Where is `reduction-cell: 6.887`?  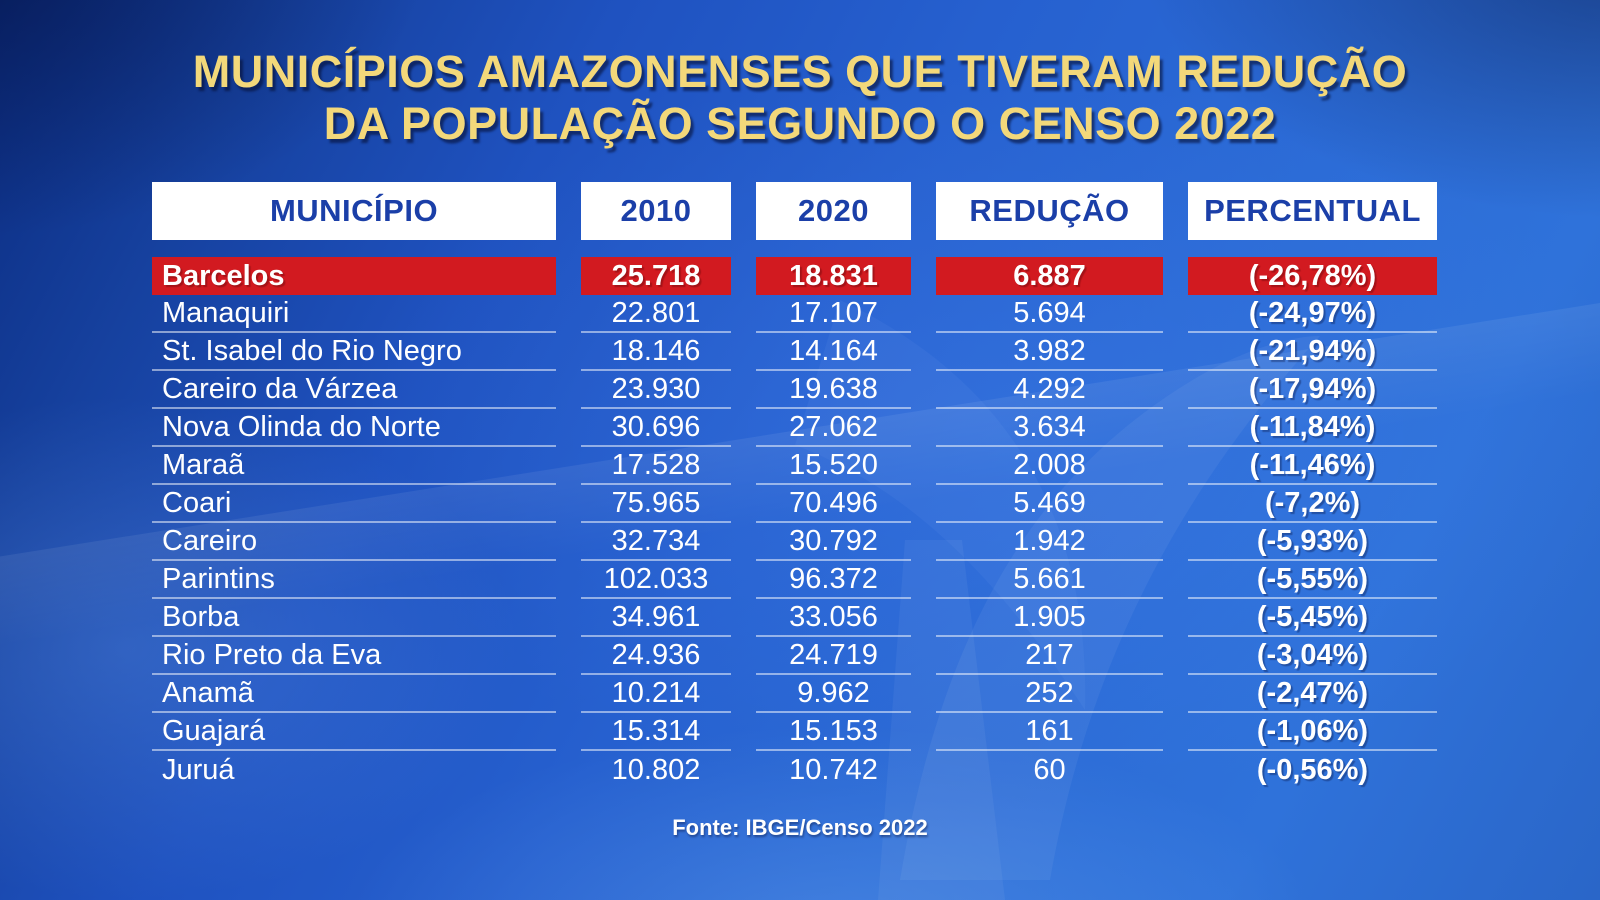
reduction-cell: 6.887 is located at coordinates (1049, 276).